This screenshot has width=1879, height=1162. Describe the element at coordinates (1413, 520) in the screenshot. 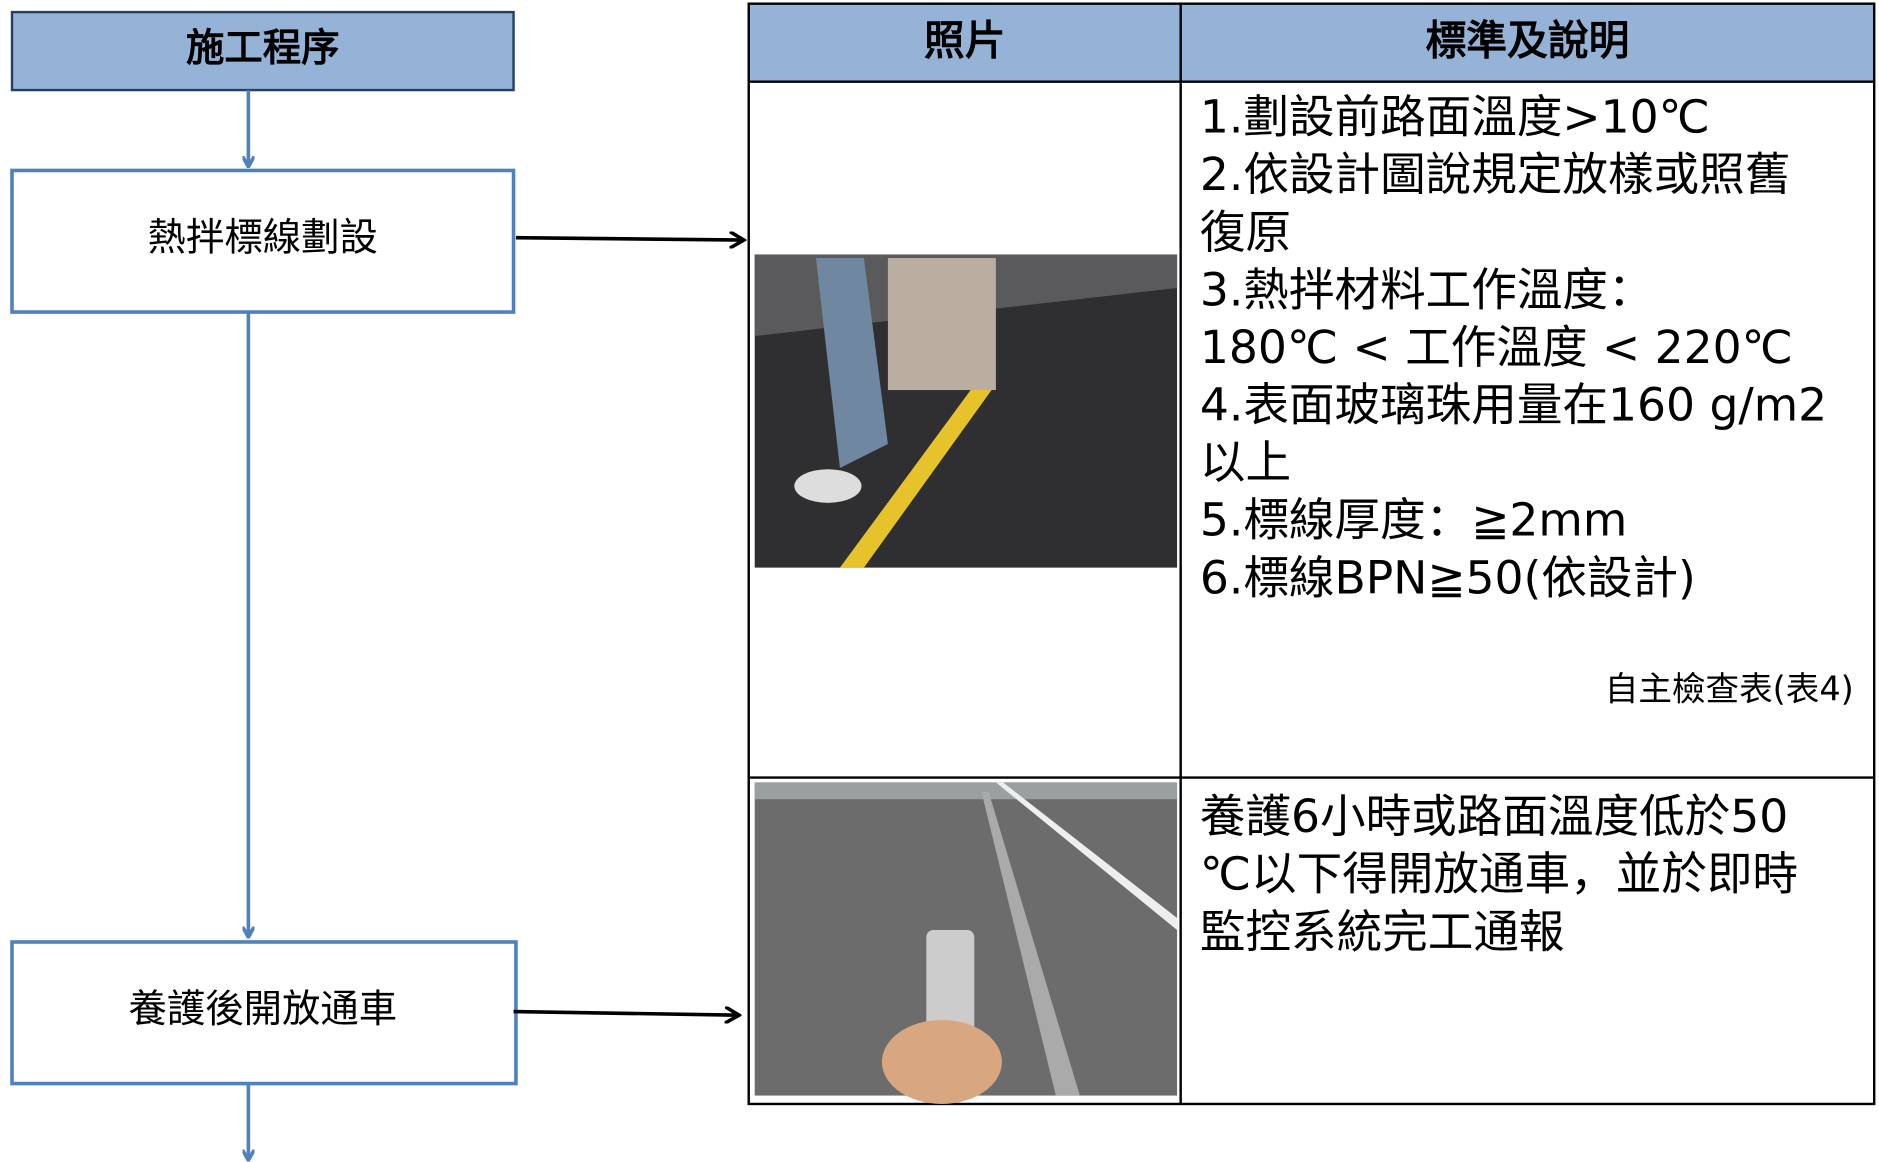

I see `standard-line: 5.標線厚度：≧2mm` at that location.